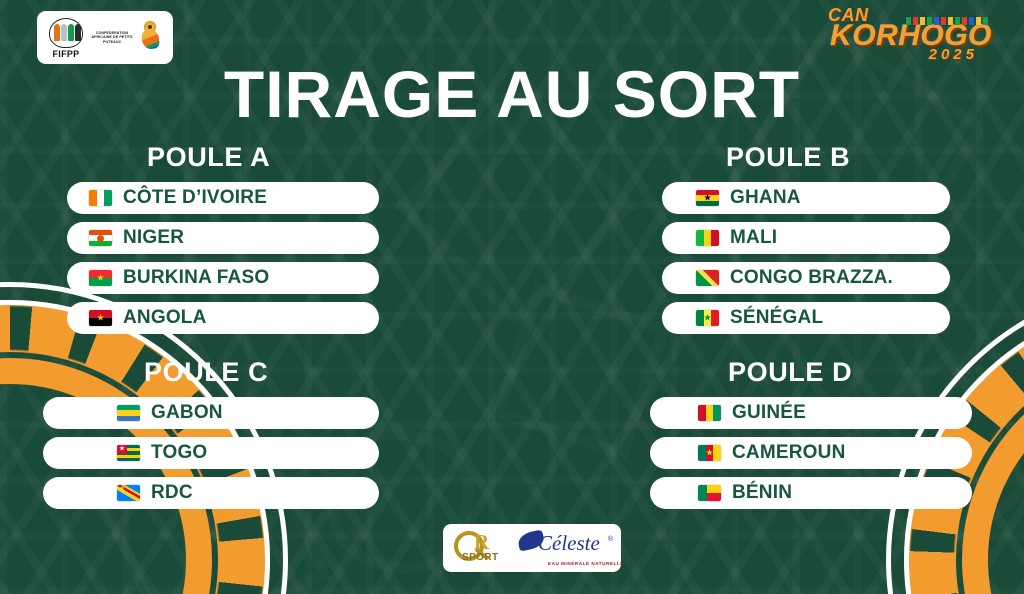 Image resolution: width=1024 pixels, height=594 pixels. What do you see at coordinates (196, 277) in the screenshot?
I see `team-name: BURKINA FASO` at bounding box center [196, 277].